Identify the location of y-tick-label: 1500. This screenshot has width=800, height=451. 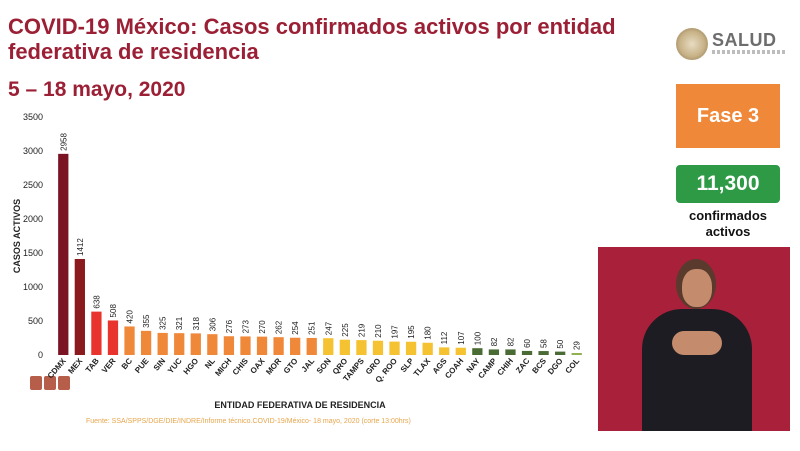
(33, 253).